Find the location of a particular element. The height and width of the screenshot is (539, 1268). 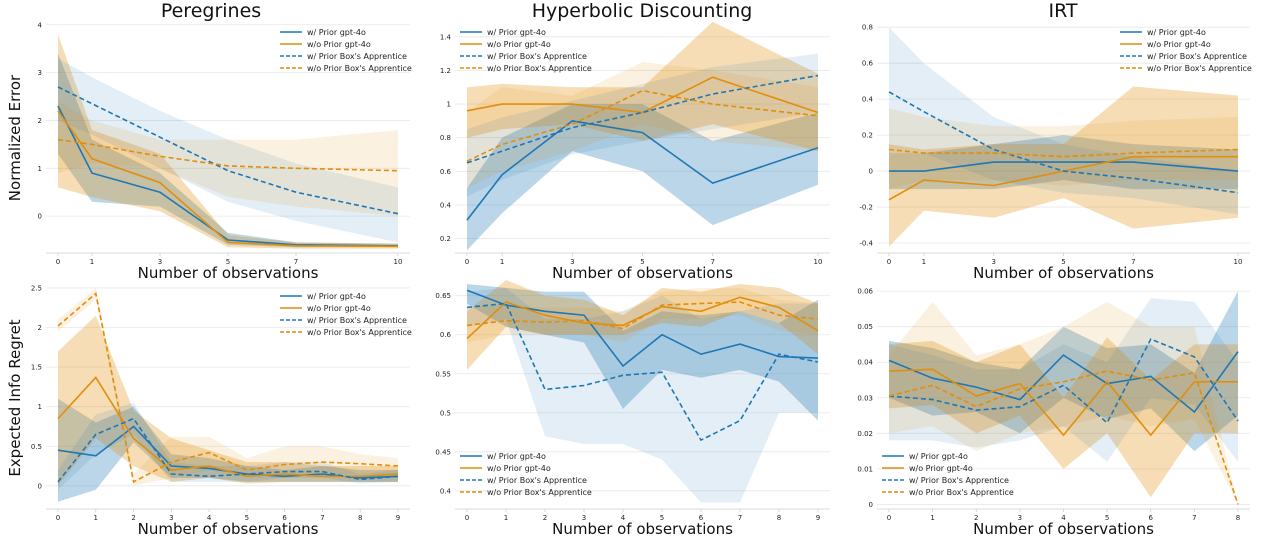

y-tick-label: -0.4 is located at coordinates (866, 244).